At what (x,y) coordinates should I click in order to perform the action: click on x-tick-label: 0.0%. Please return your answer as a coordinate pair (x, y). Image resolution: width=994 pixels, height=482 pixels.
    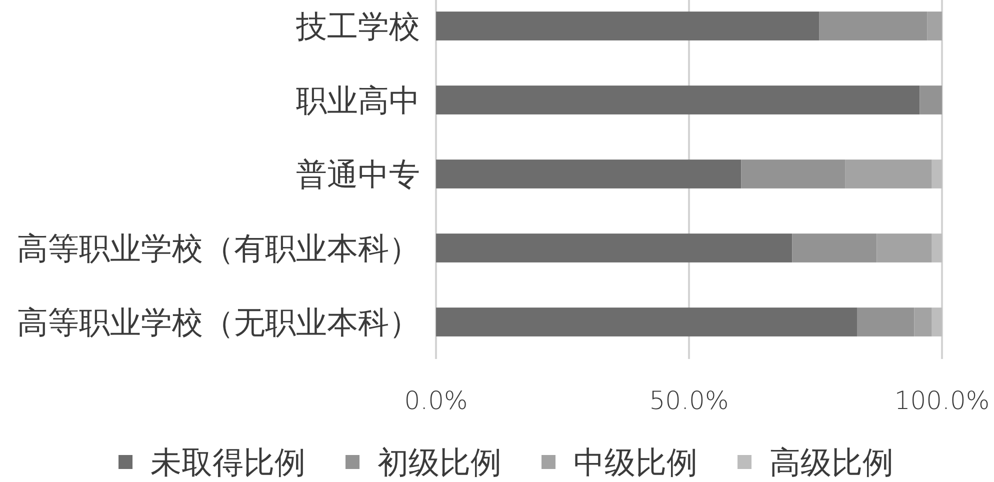
    Looking at the image, I should click on (436, 400).